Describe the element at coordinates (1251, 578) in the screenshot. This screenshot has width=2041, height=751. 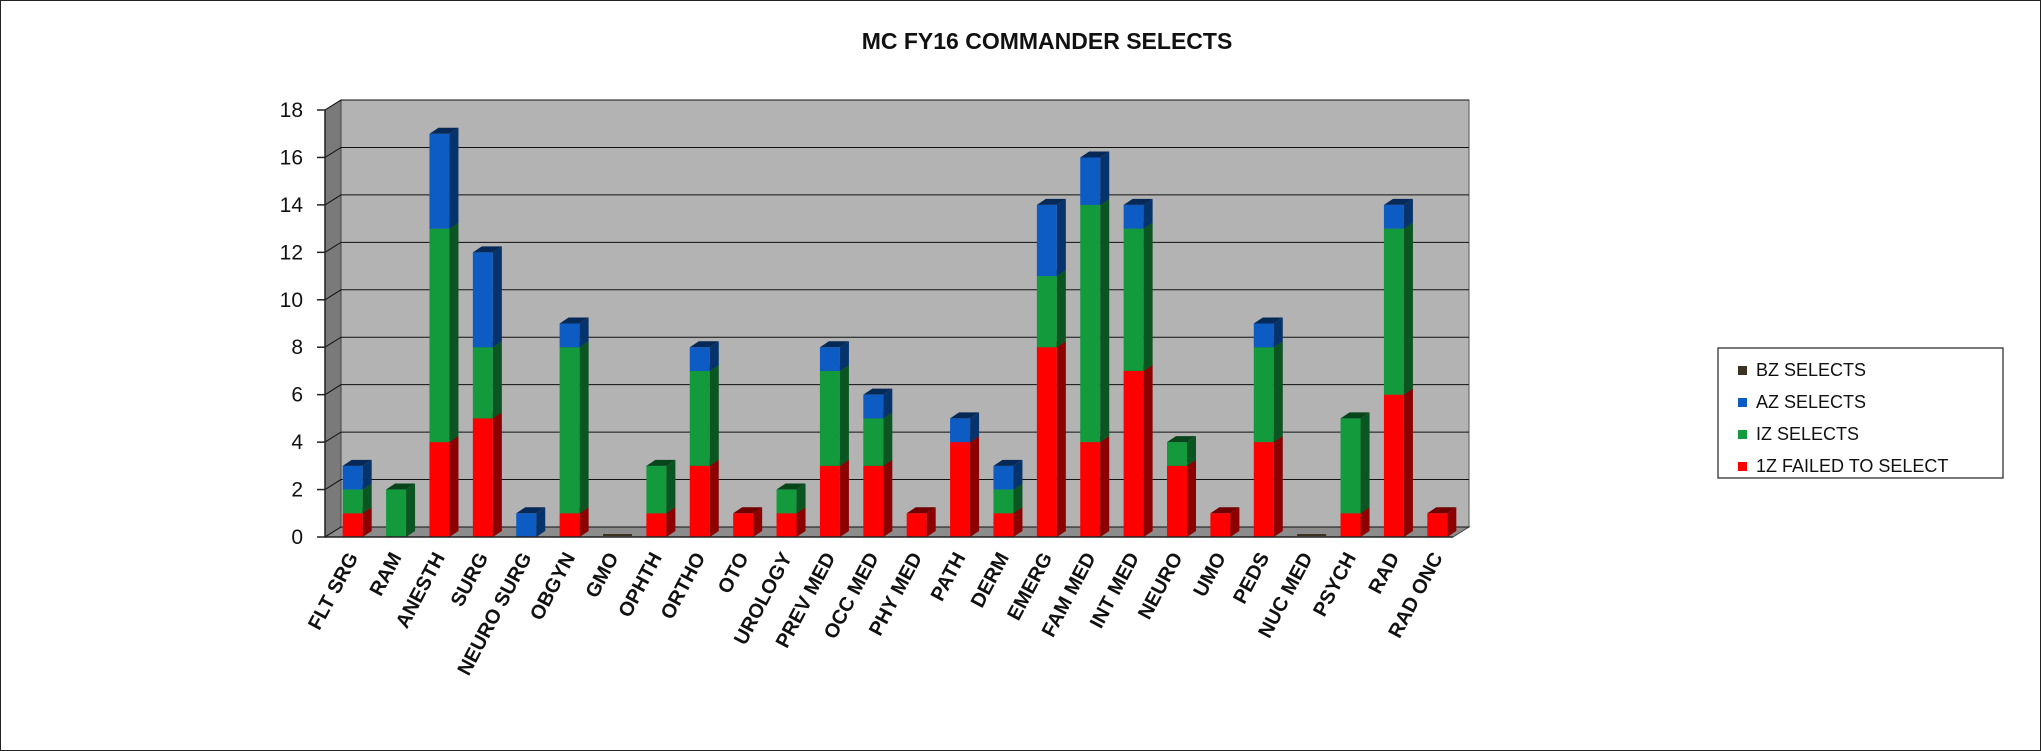
I see `x-tick-label: PEDS` at that location.